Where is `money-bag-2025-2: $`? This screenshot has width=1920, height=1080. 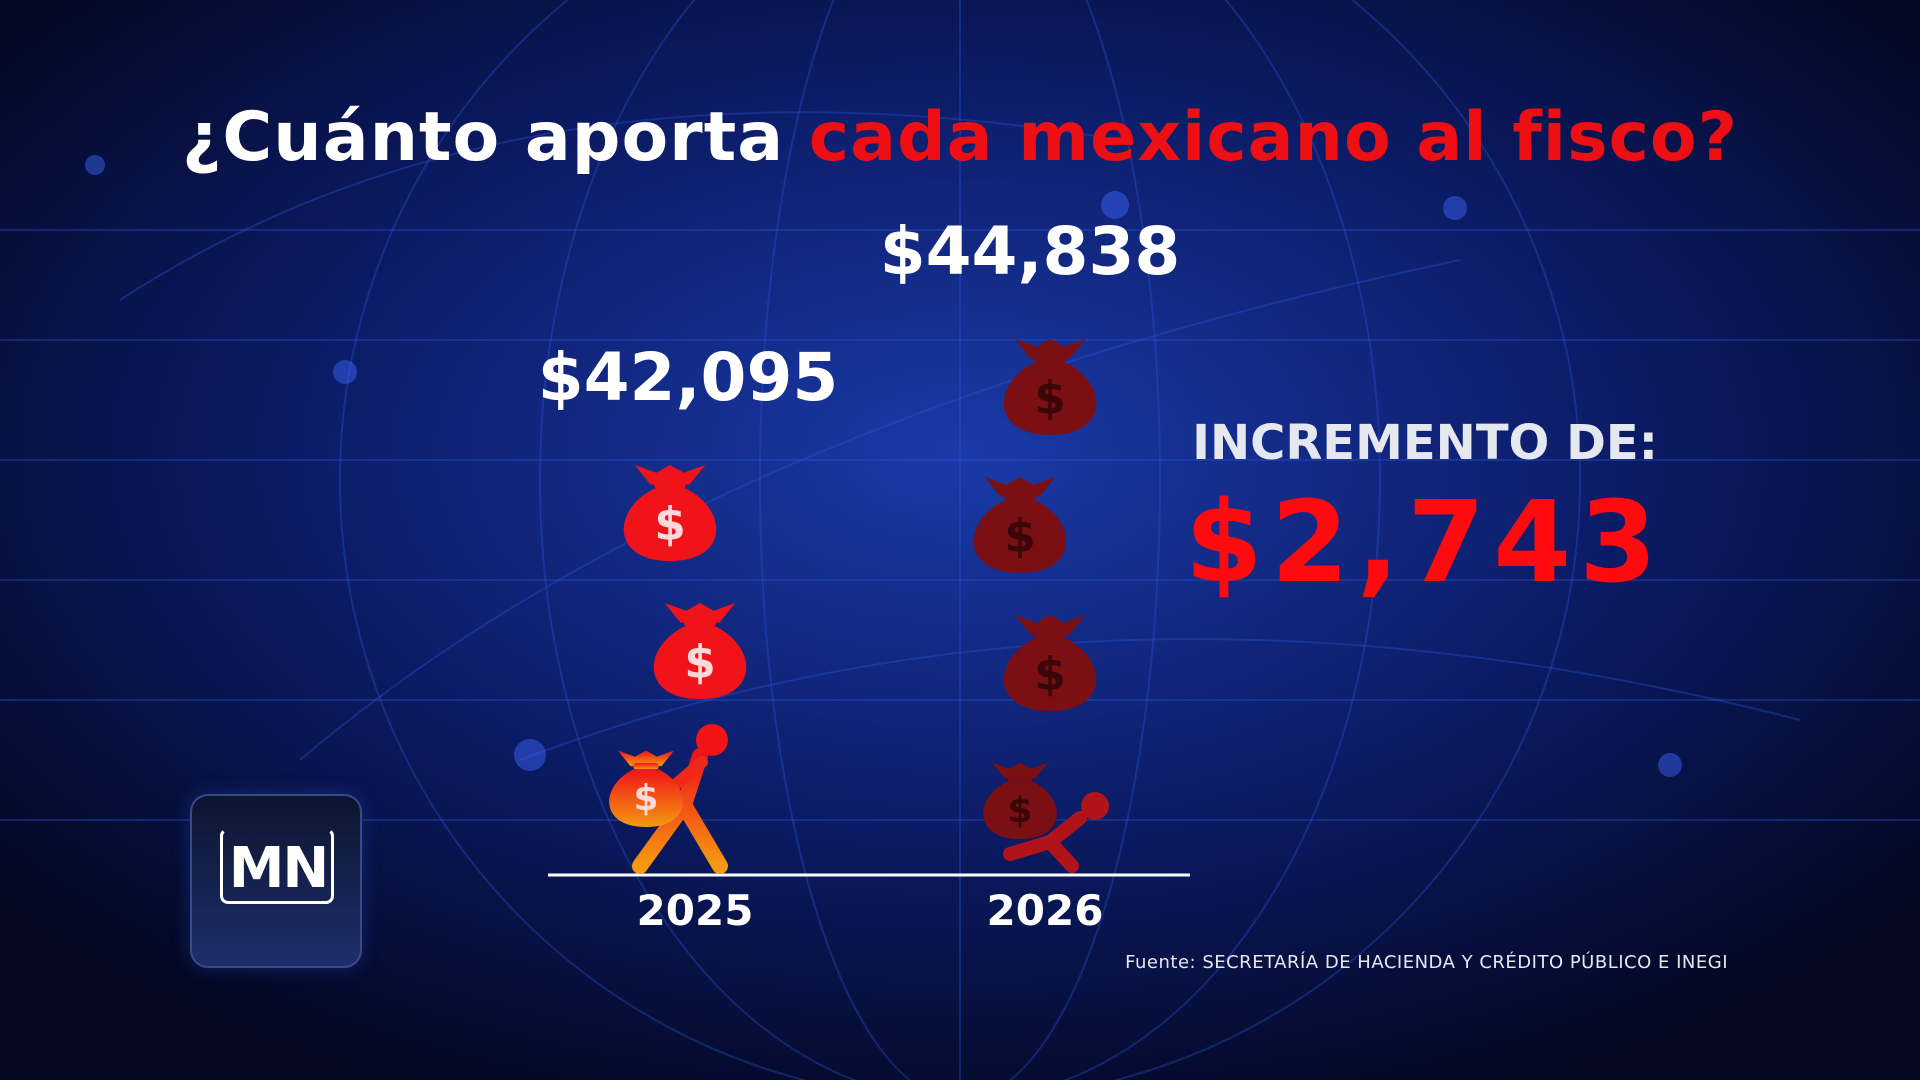
money-bag-2025-2: $ is located at coordinates (700, 650).